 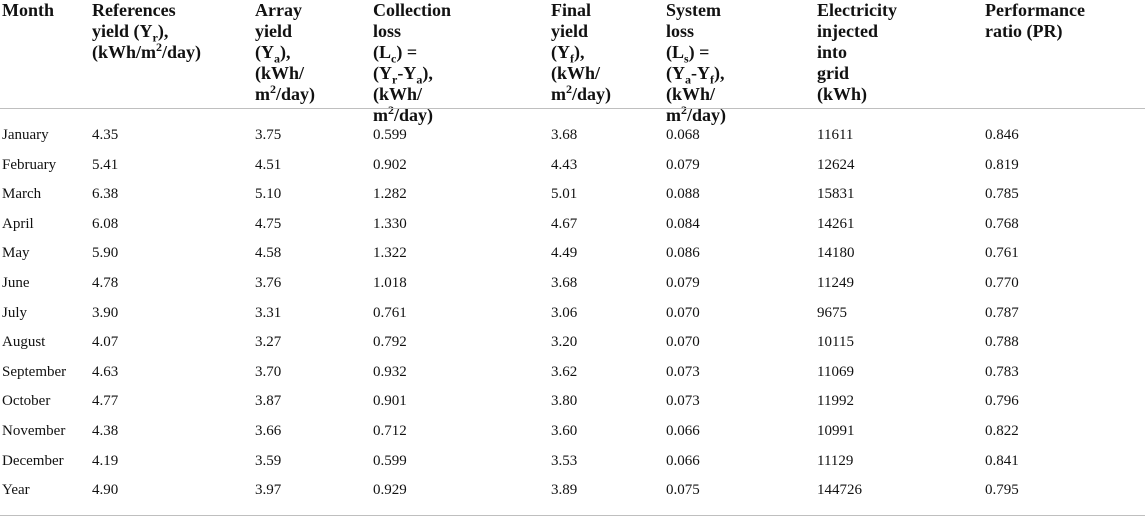 I want to click on table-row: April 6.08 4.75 1.330 4.67 0.084 14261 0.768, so click(x=572, y=225).